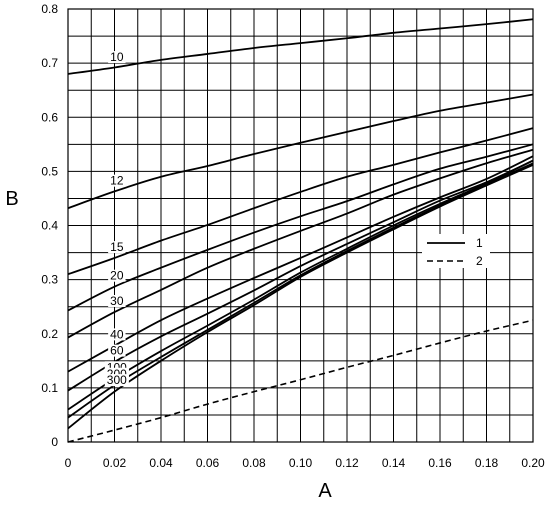  Describe the element at coordinates (479, 243) in the screenshot. I see `legend-label-1: 1` at that location.